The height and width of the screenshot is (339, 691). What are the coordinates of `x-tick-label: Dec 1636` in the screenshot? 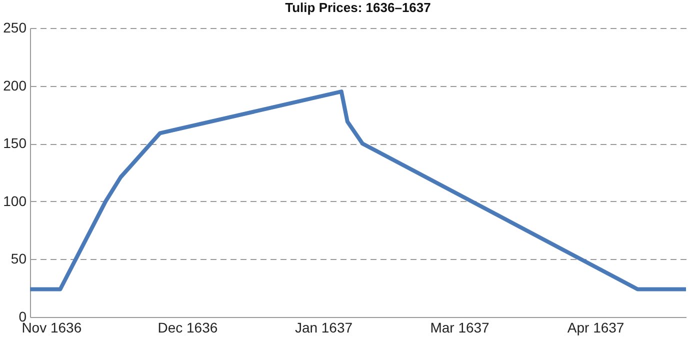 It's located at (188, 328).